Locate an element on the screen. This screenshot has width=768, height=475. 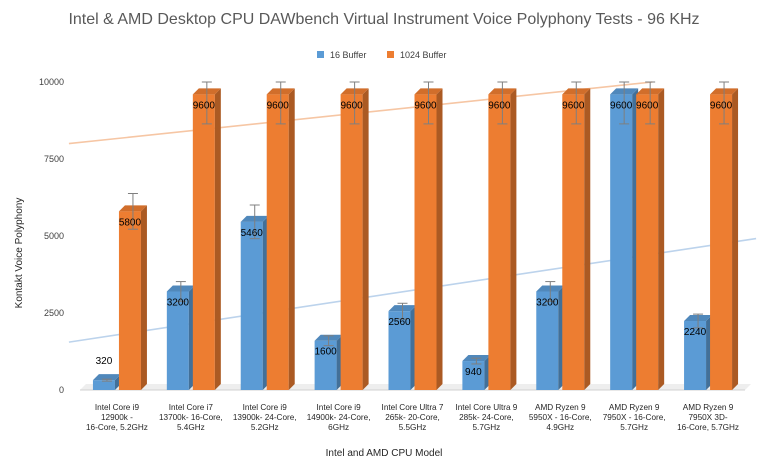
x-tick-label-line: 5.4GHz is located at coordinates (191, 427).